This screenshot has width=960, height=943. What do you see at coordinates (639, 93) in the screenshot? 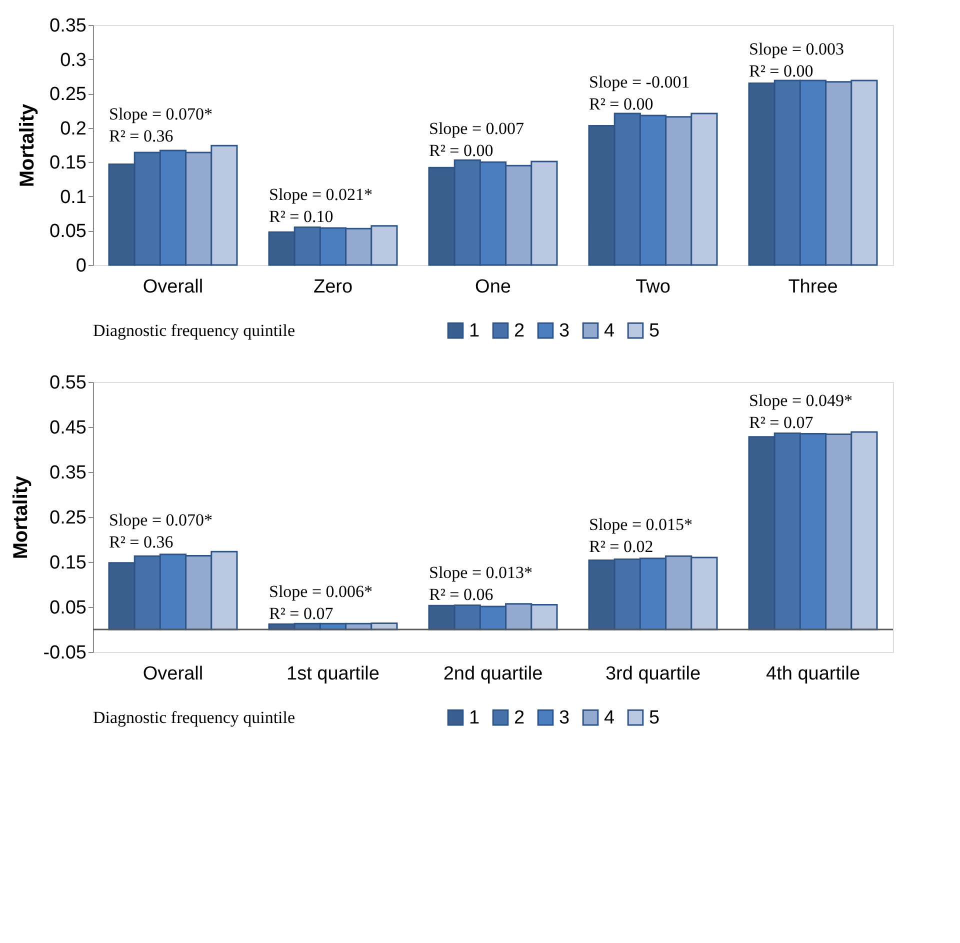
I see `annotation: Slope = -0.001 R² = 0.00` at bounding box center [639, 93].